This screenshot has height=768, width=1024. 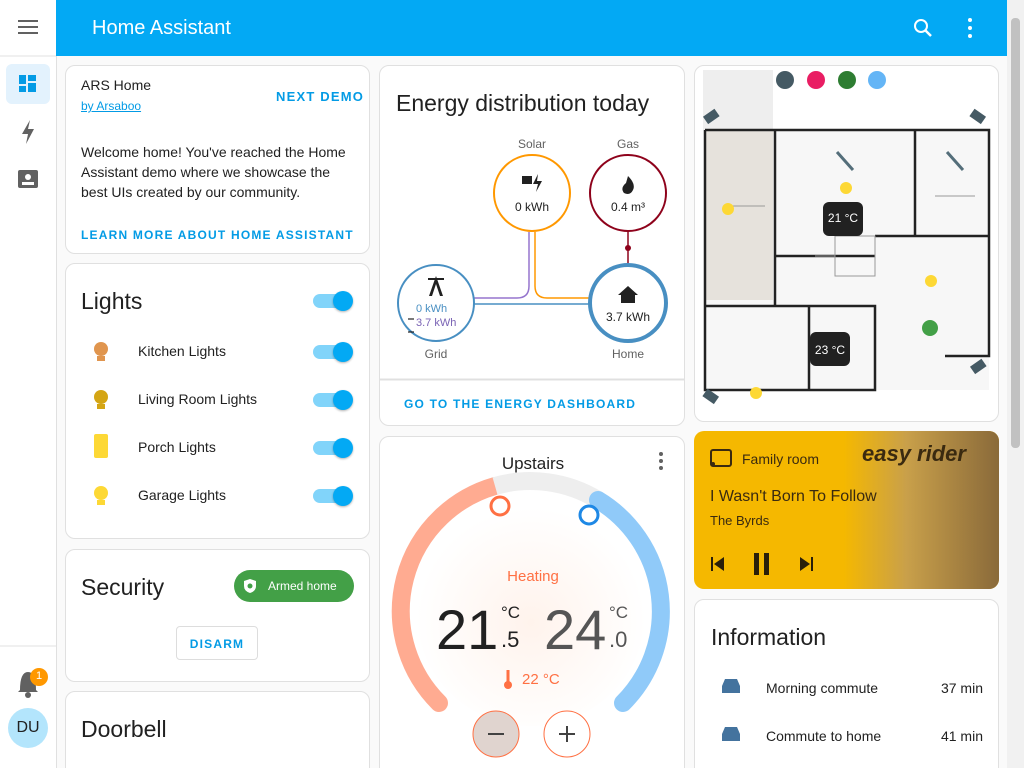 I want to click on media-title: I Wasn't Born To Follow, so click(x=793, y=496).